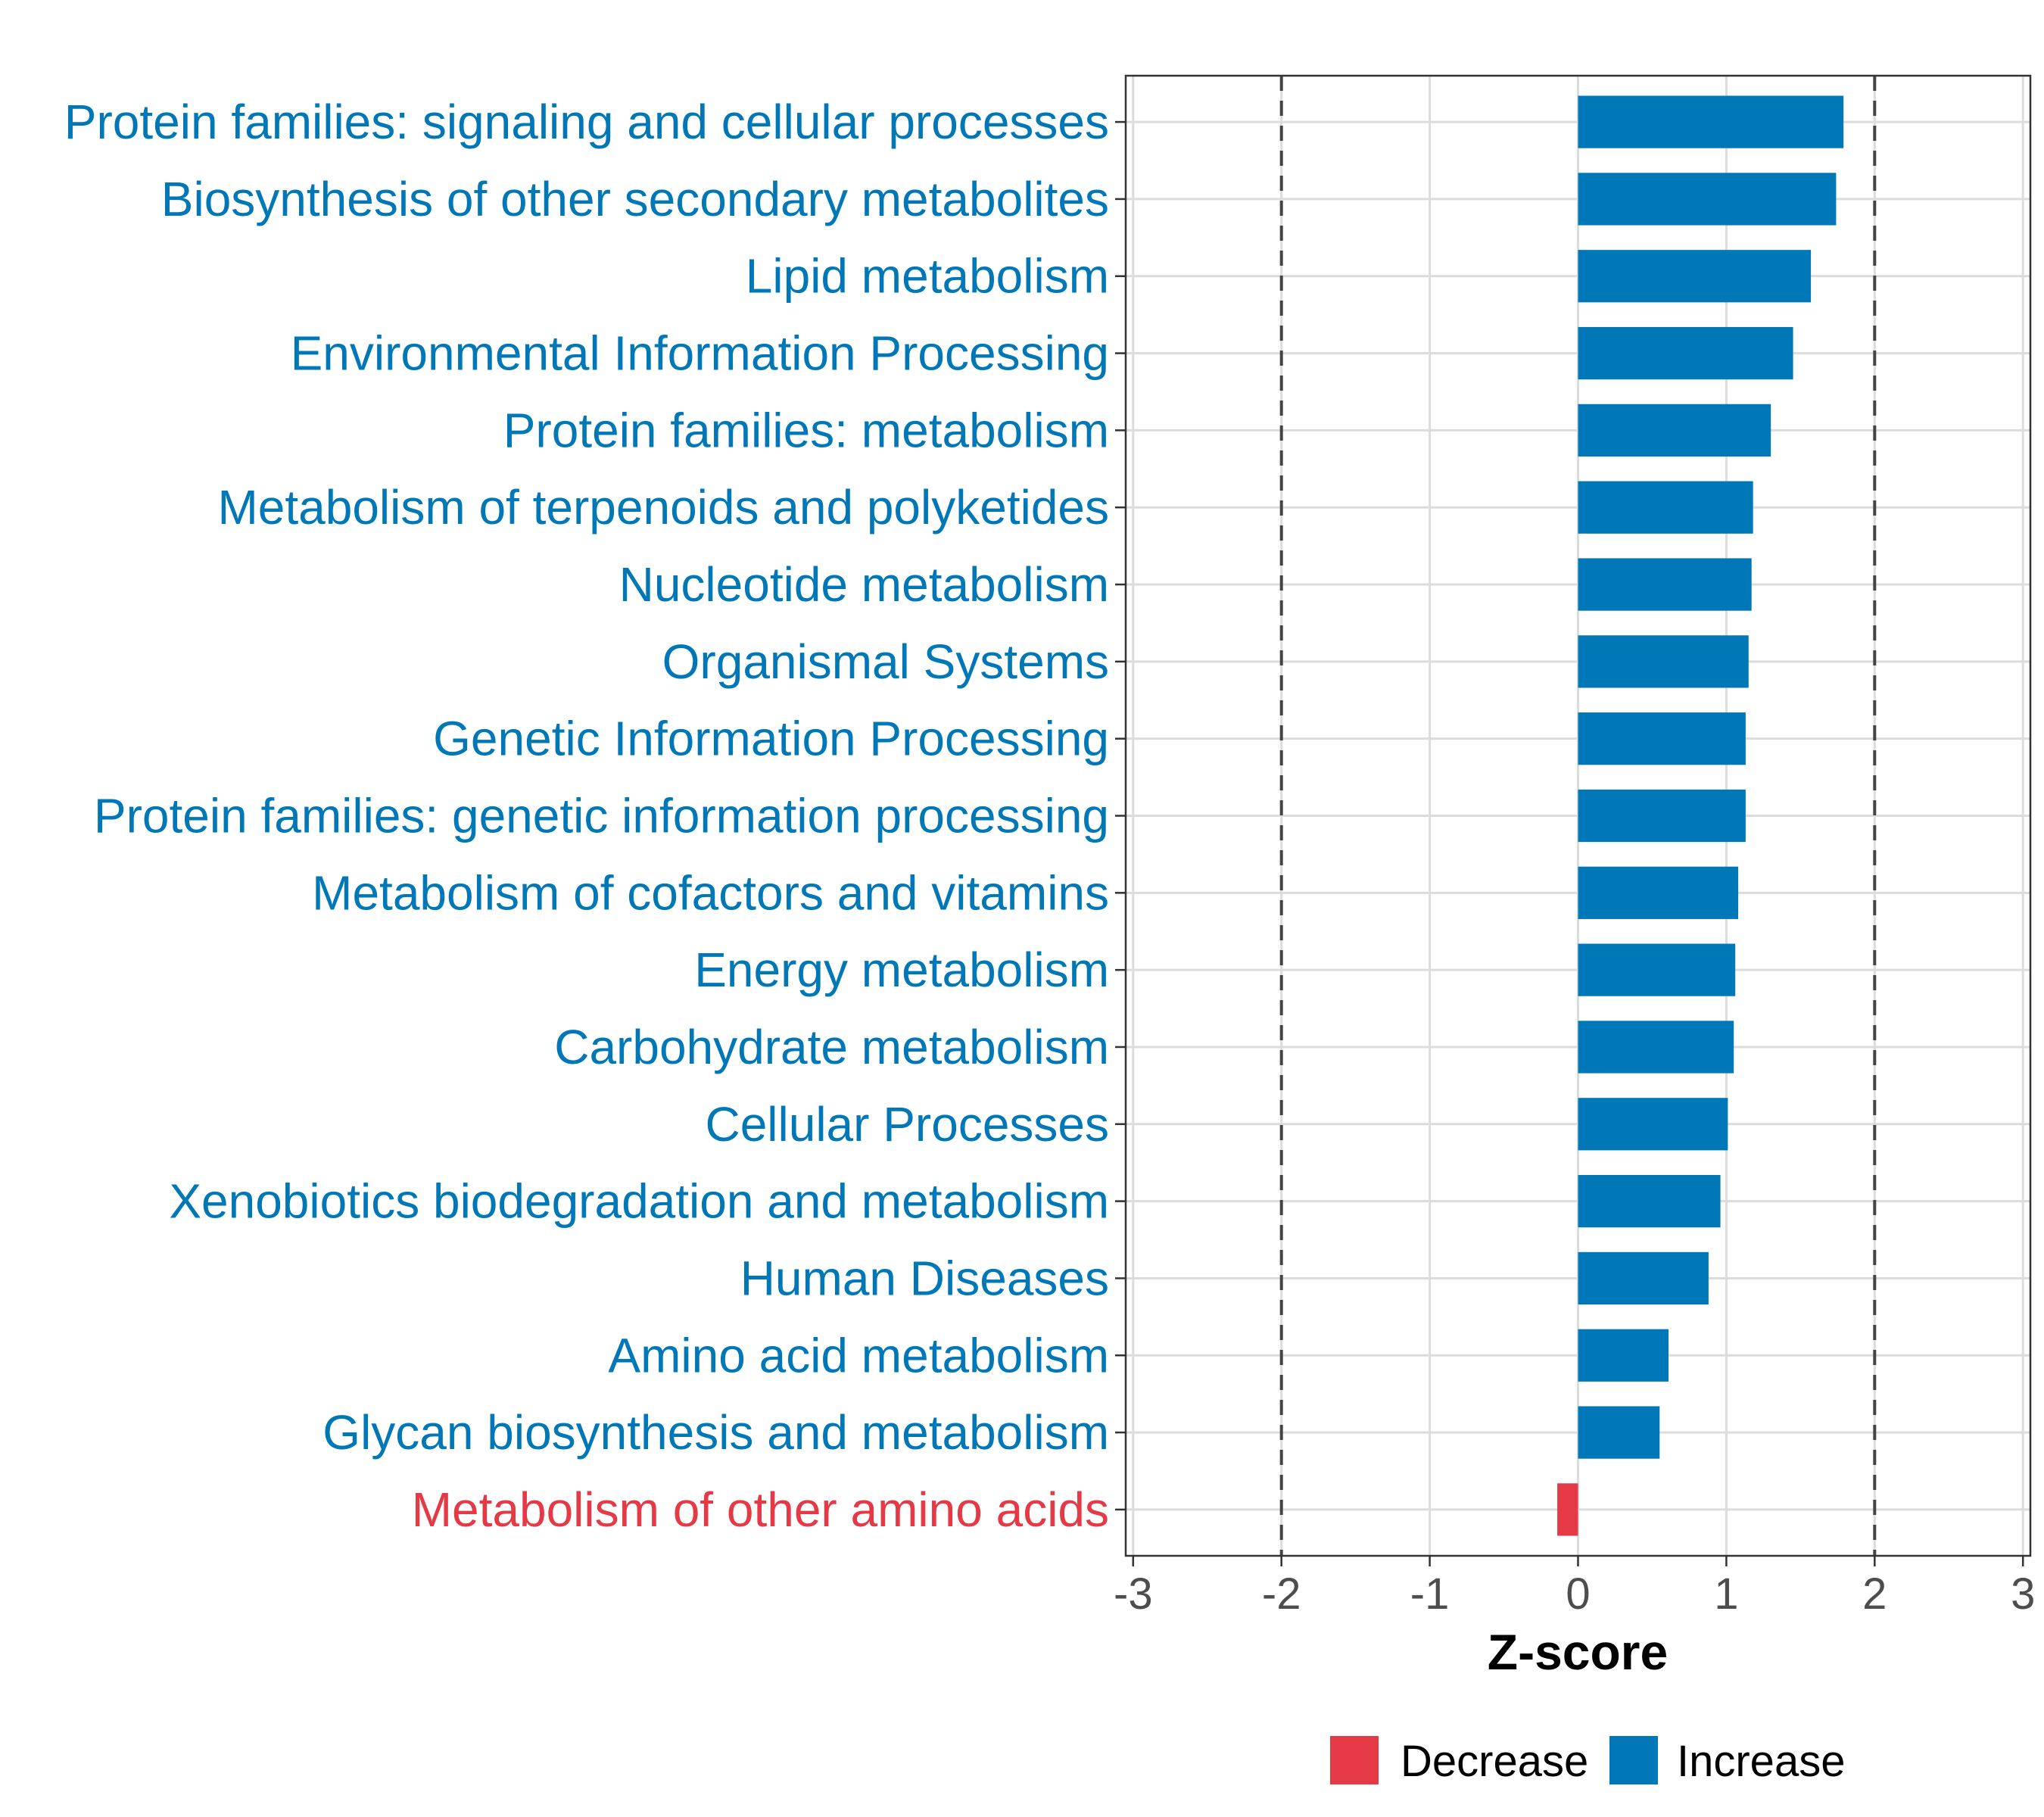  I want to click on y-tick-label: Metabolism of other amino acids, so click(760, 1509).